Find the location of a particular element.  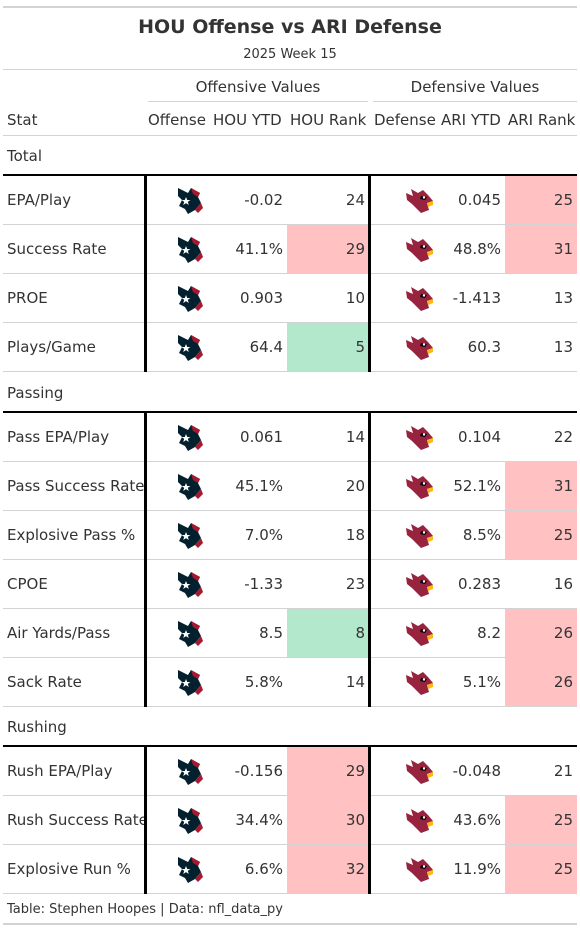

group-label-total: Total is located at coordinates (25, 156).